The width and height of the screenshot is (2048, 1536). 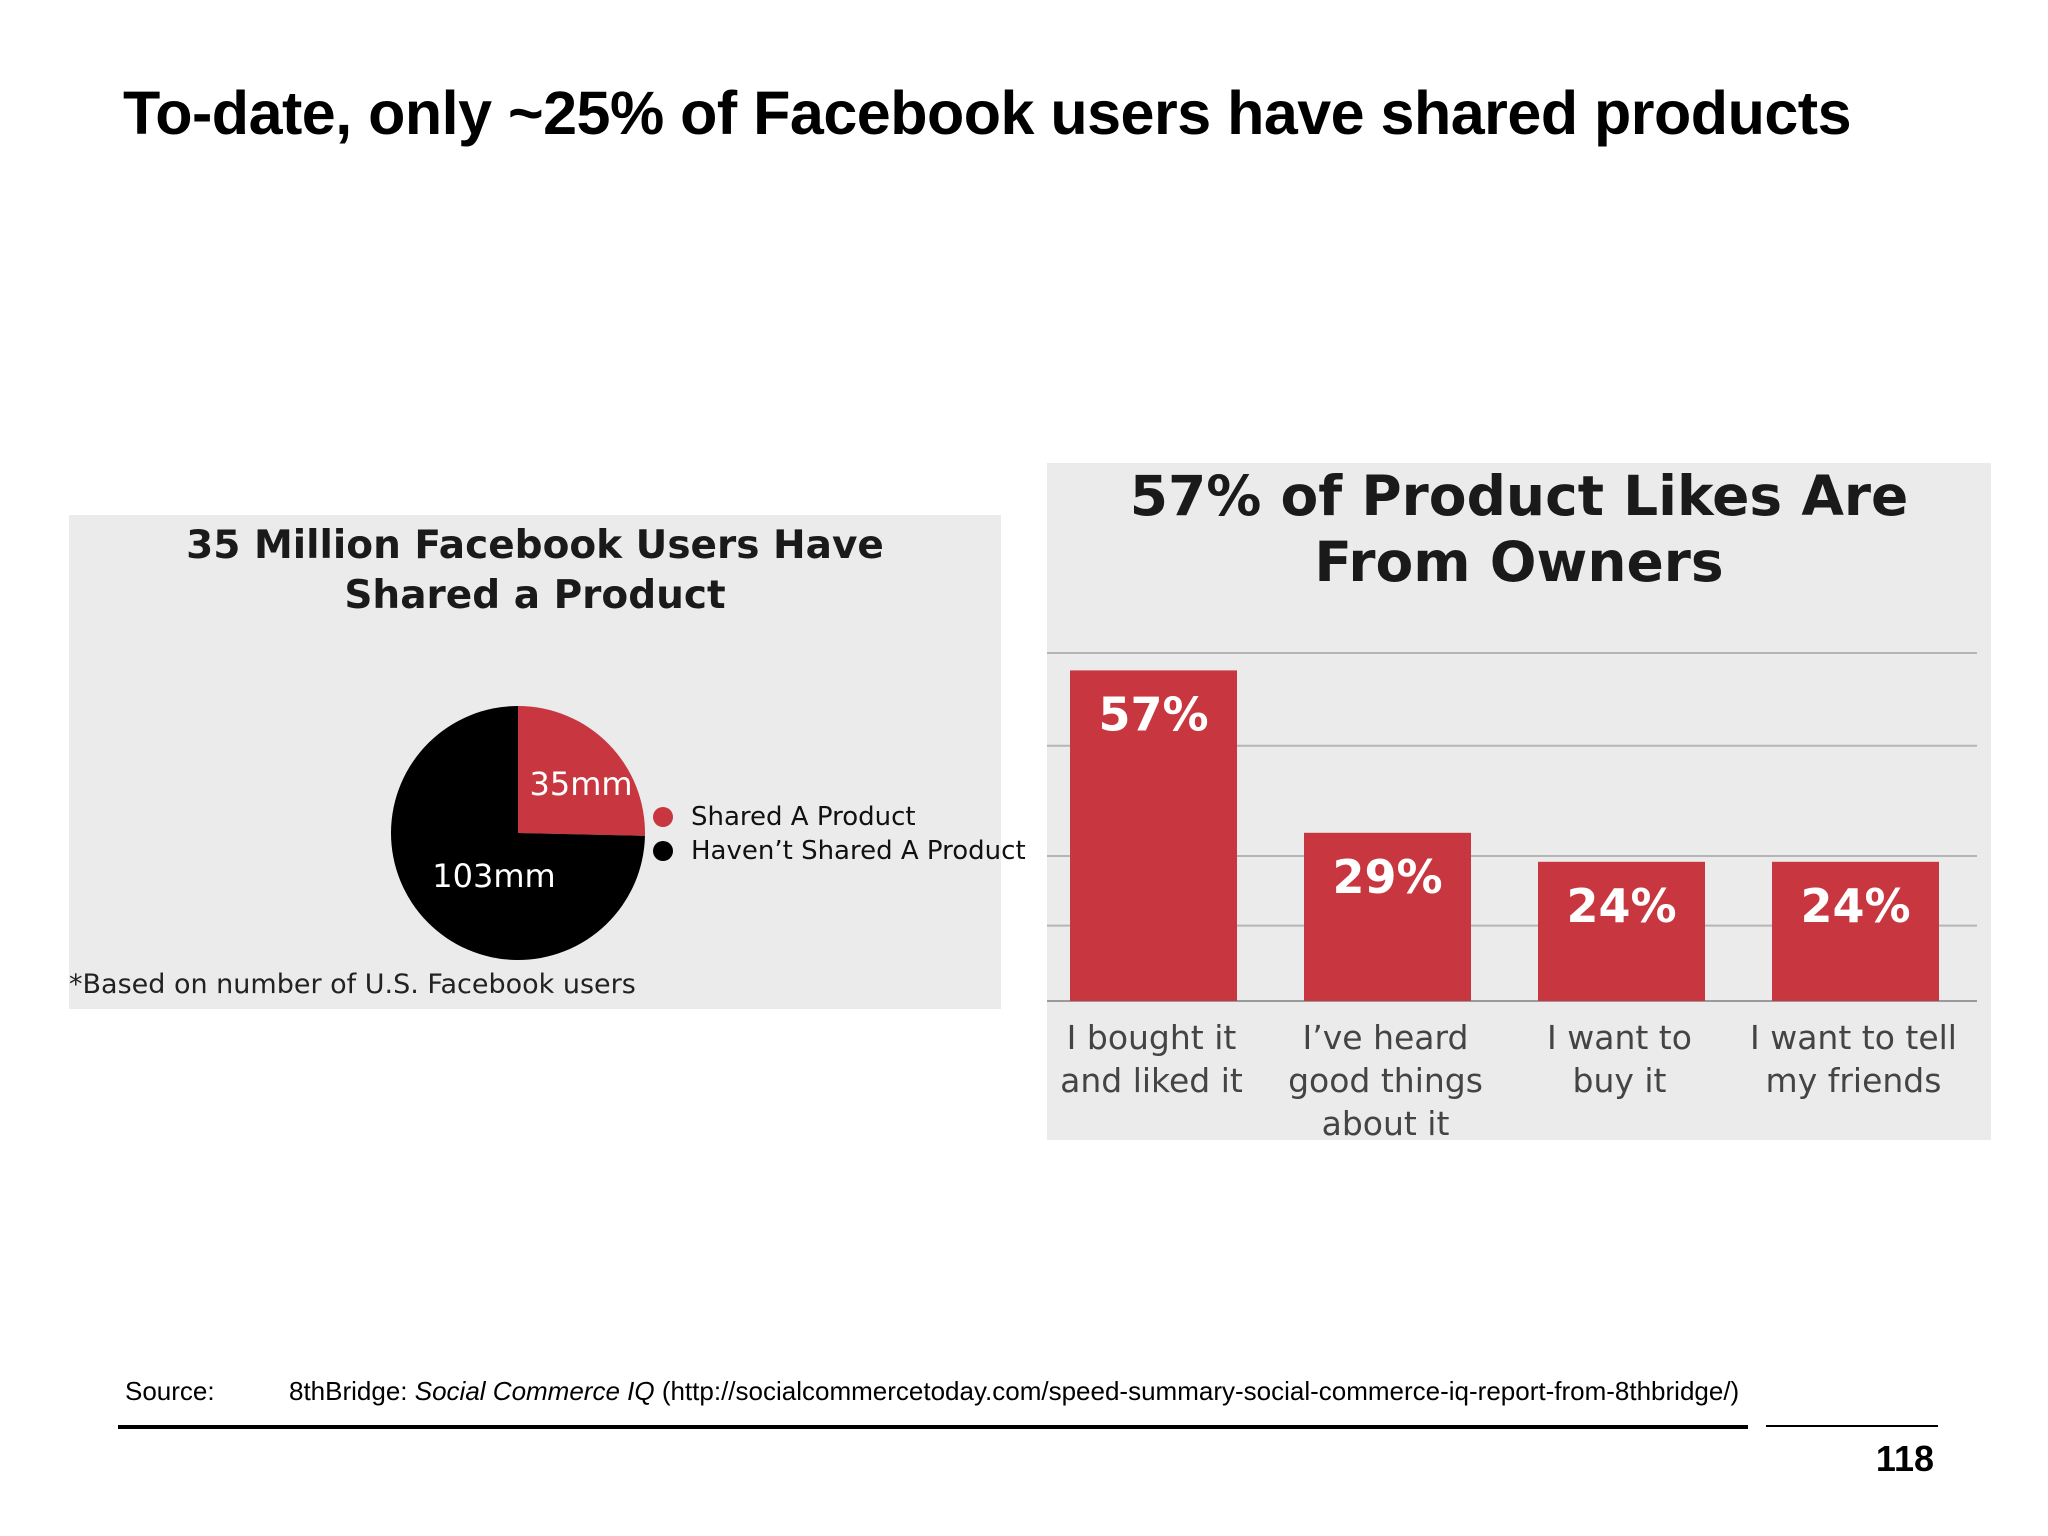 What do you see at coordinates (1620, 1080) in the screenshot?
I see `bar-category-label-2-1: buy it` at bounding box center [1620, 1080].